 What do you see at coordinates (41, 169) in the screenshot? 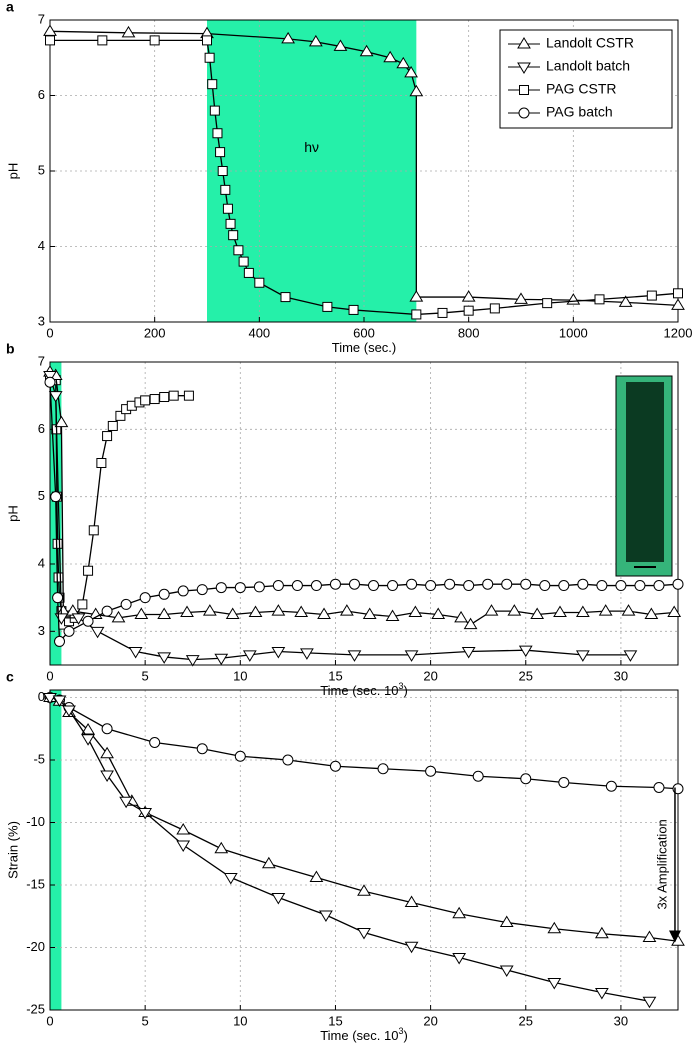
I see `y-tick-label: 5` at bounding box center [41, 169].